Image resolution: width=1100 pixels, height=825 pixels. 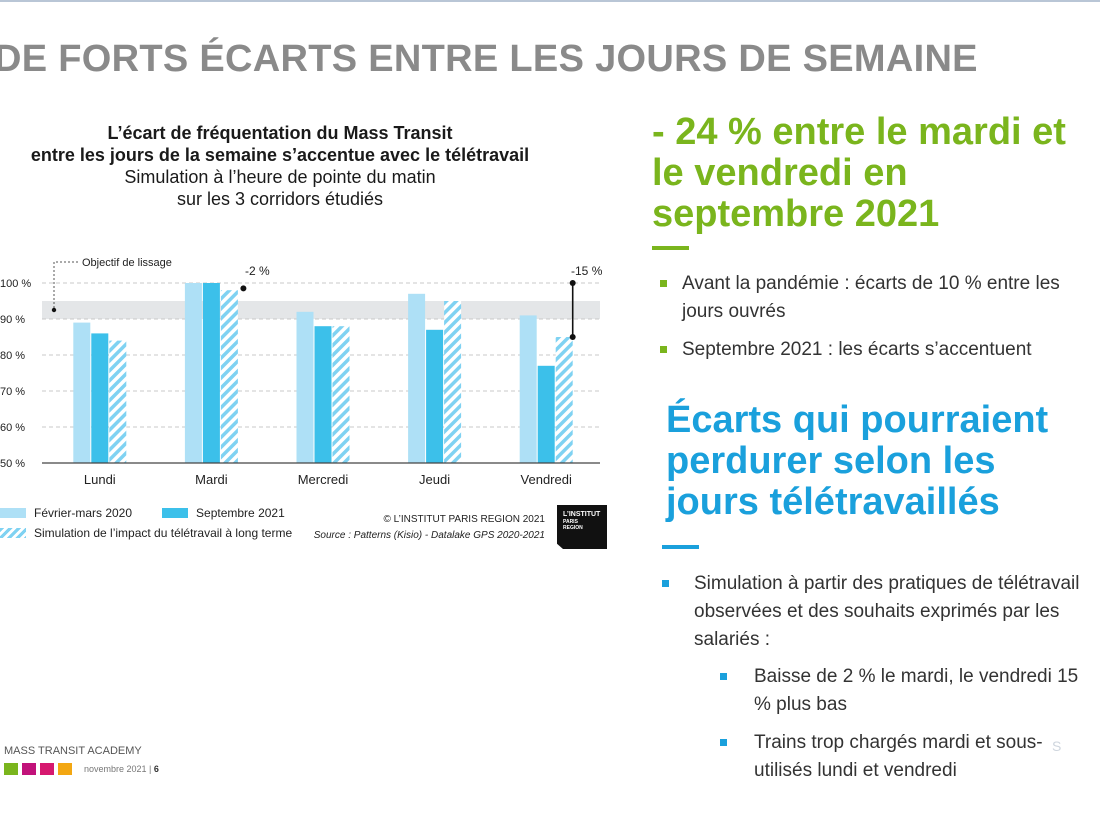 I want to click on logo-line3: REGION, so click(x=573, y=528).